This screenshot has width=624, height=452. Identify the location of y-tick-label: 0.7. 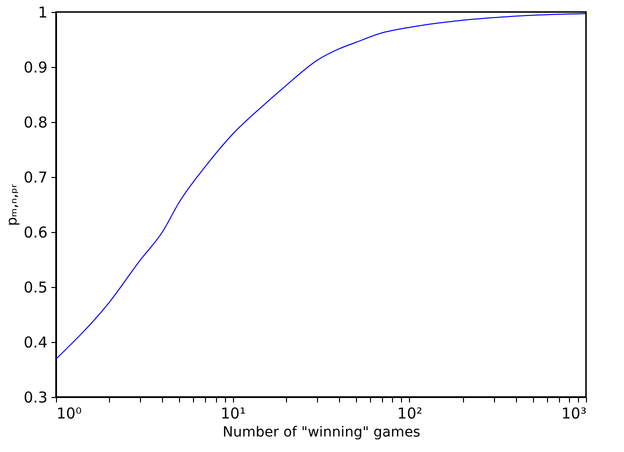
(36, 177).